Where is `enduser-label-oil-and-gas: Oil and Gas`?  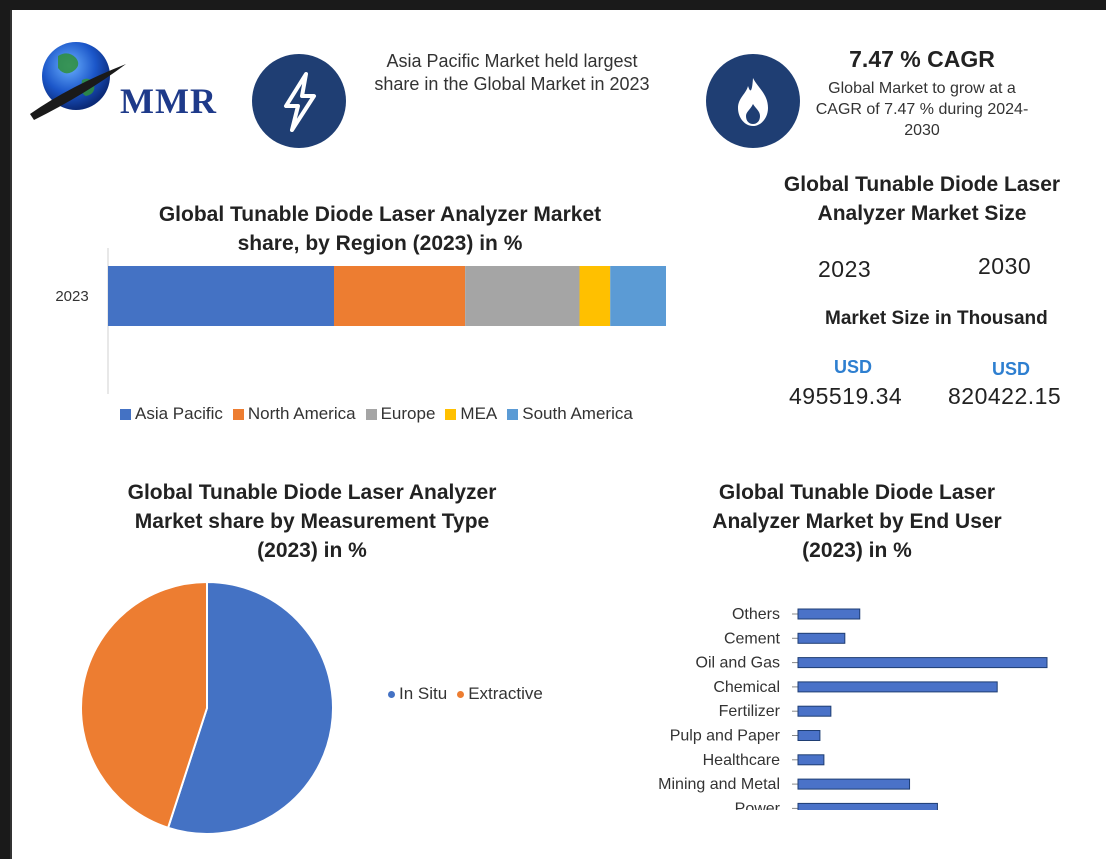
enduser-label-oil-and-gas: Oil and Gas is located at coordinates (738, 663).